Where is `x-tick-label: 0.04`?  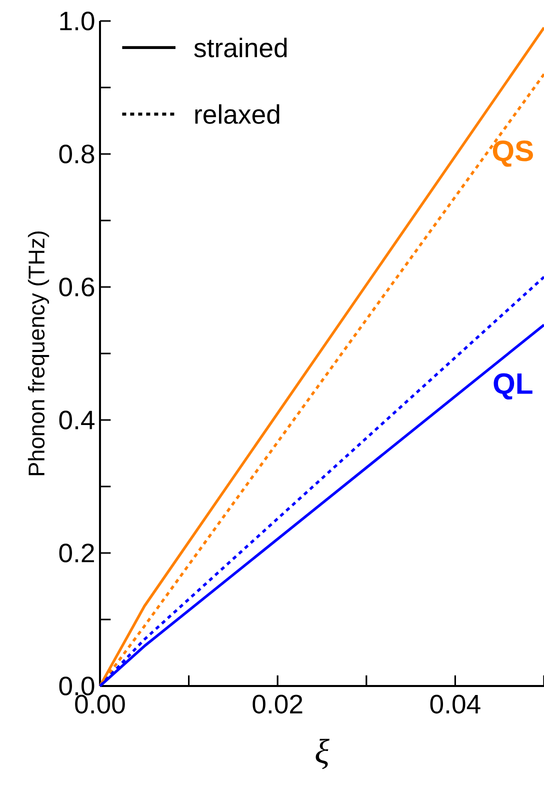
x-tick-label: 0.04 is located at coordinates (455, 704).